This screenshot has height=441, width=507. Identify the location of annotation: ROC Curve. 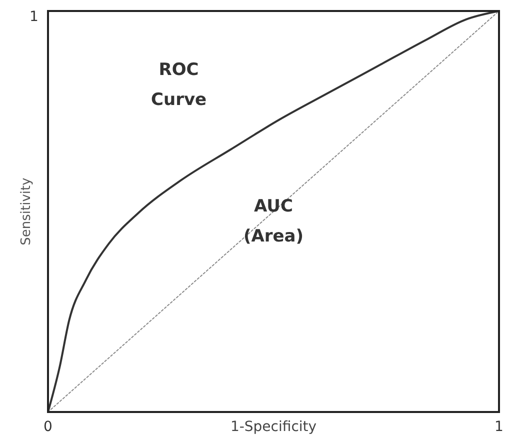
(179, 85).